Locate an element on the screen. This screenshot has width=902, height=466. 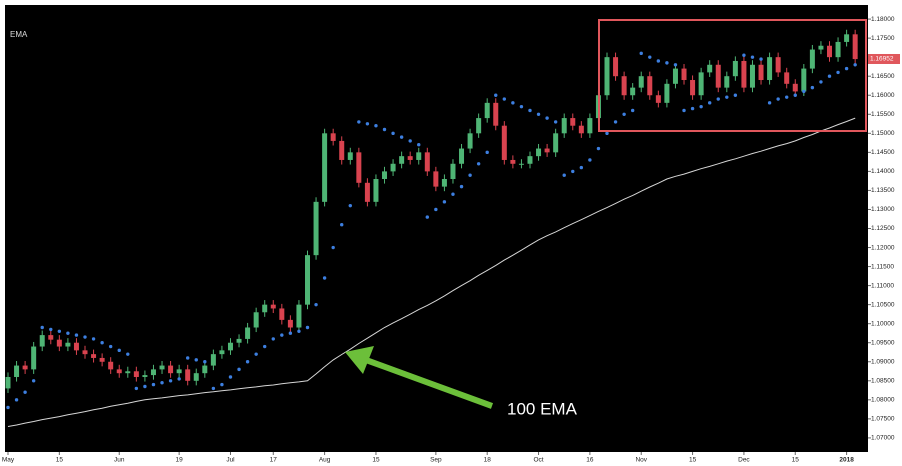
y-tick-label: 1.09500 is located at coordinates (883, 342).